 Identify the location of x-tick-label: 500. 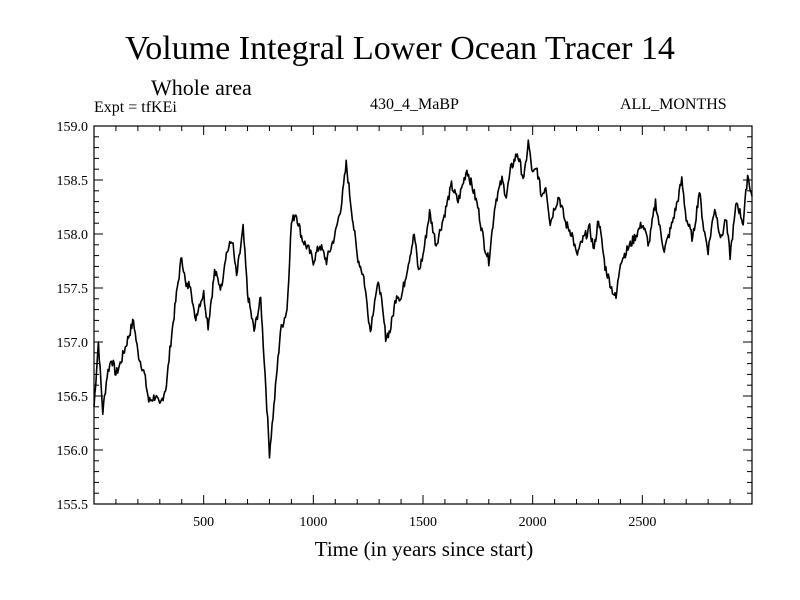
(203, 522).